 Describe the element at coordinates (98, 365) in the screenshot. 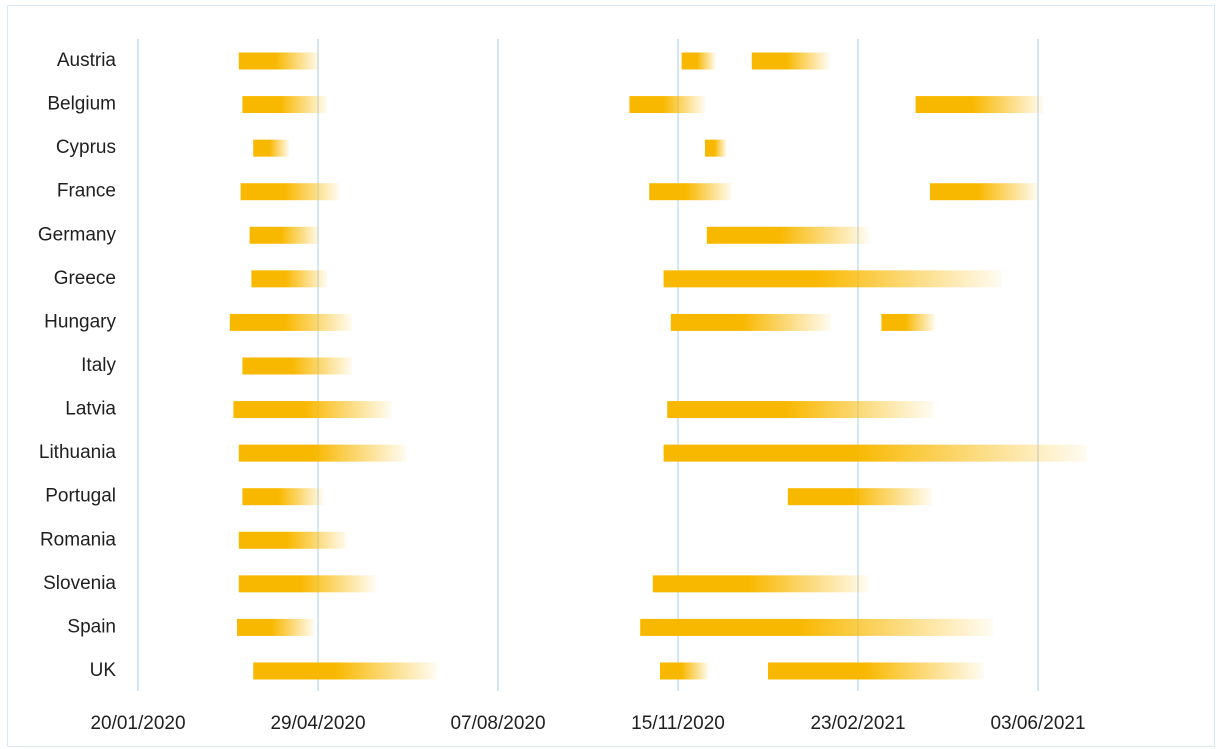

I see `y-tick-label: Italy` at that location.